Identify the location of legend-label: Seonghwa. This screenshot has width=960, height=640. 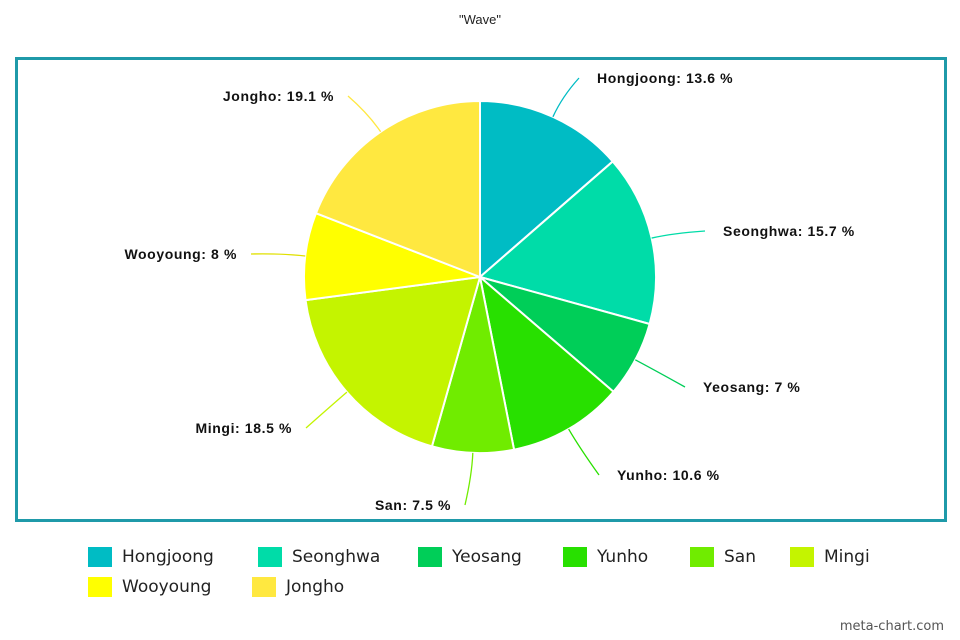
(336, 557).